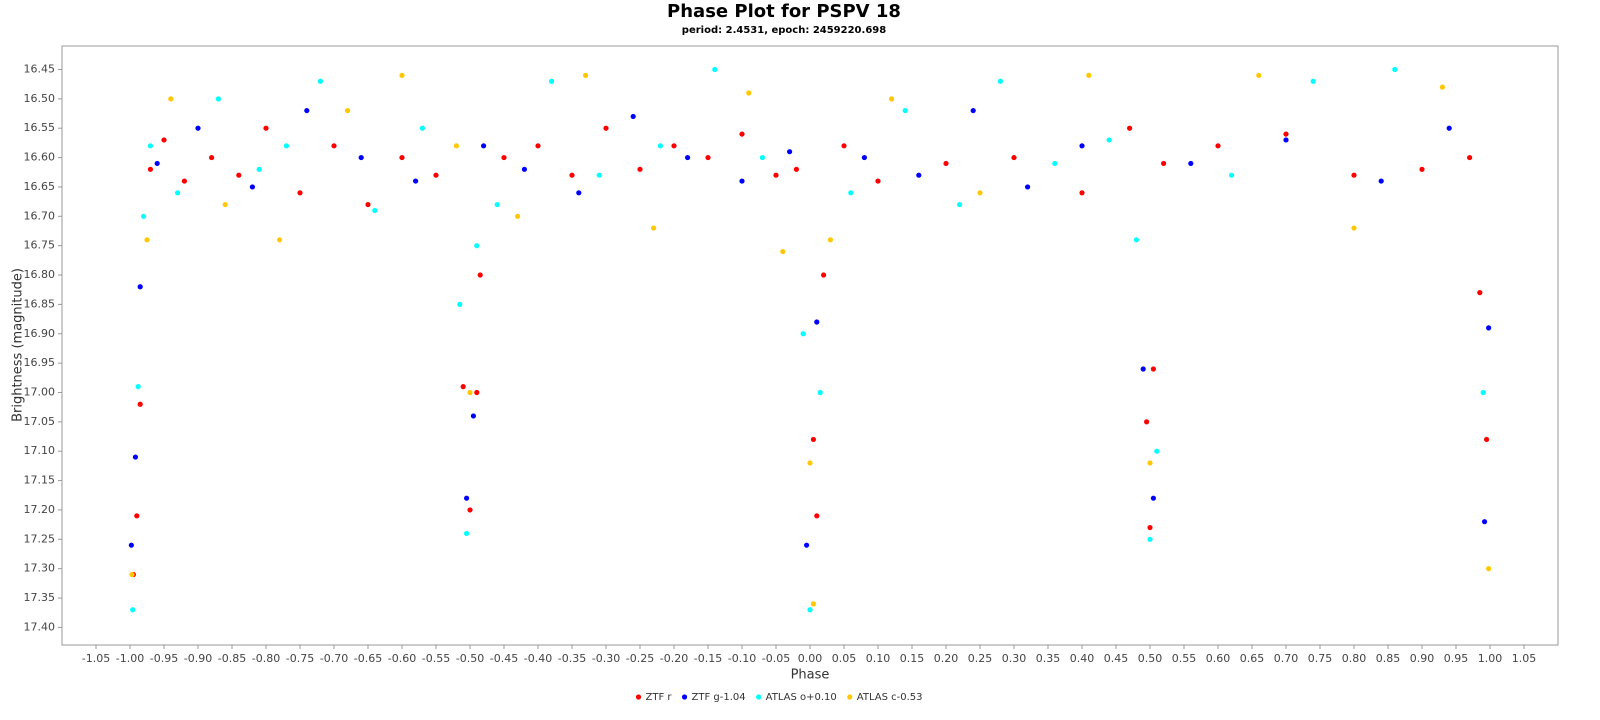 Image resolution: width=1600 pixels, height=720 pixels. Describe the element at coordinates (40, 538) in the screenshot. I see `y-tick-label: 17.25` at that location.